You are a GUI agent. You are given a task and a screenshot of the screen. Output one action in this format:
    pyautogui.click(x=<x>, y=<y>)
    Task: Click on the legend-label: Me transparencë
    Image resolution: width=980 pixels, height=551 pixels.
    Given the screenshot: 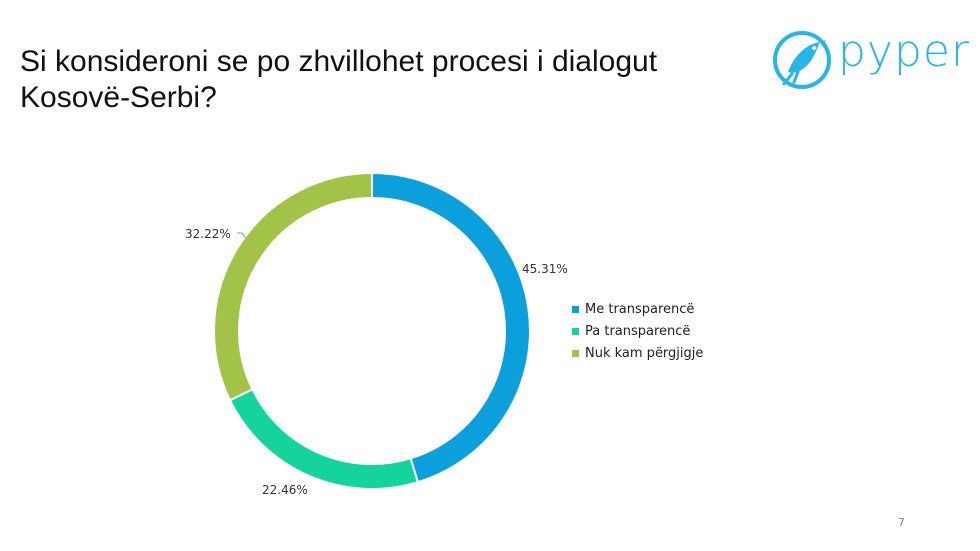 What is the action you would take?
    pyautogui.click(x=640, y=309)
    